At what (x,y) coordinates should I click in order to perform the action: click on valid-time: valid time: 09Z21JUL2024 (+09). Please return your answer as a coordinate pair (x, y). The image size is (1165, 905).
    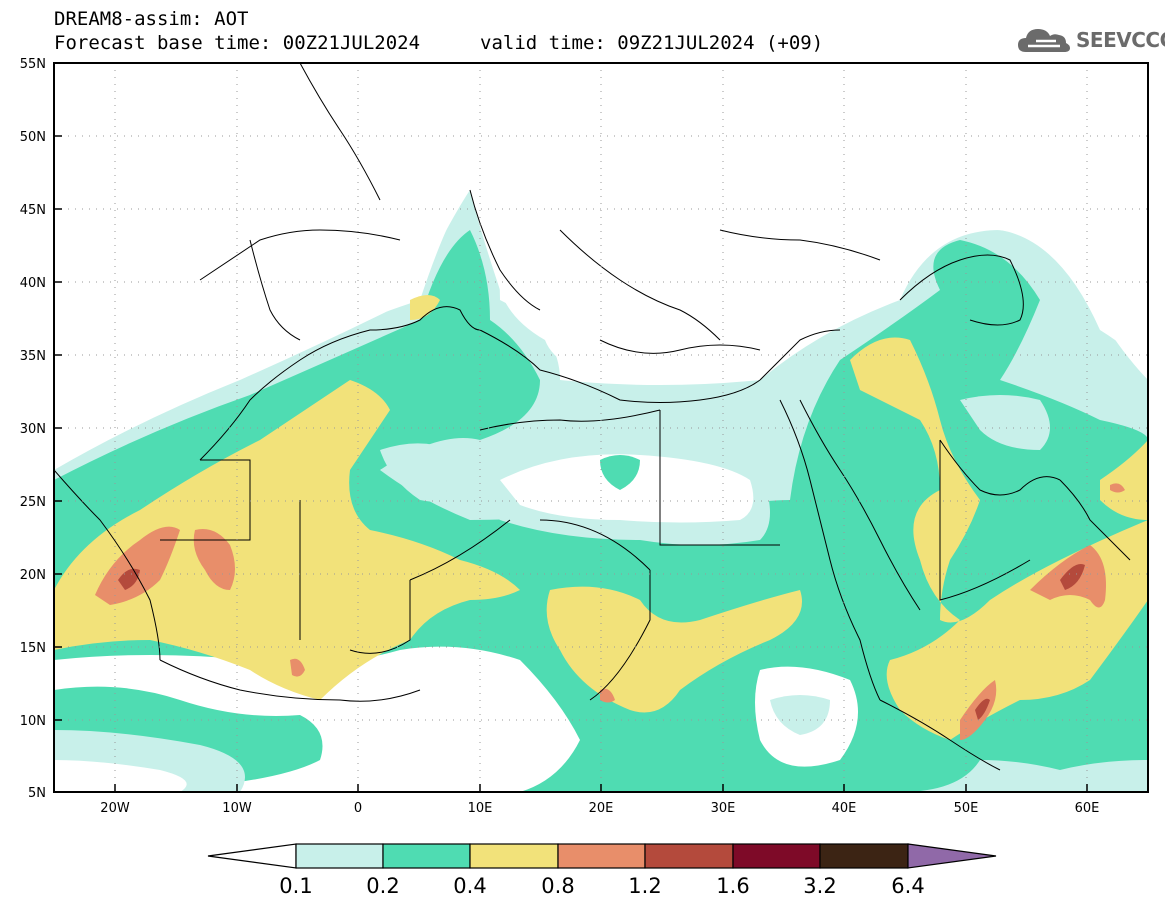
    Looking at the image, I should click on (652, 43).